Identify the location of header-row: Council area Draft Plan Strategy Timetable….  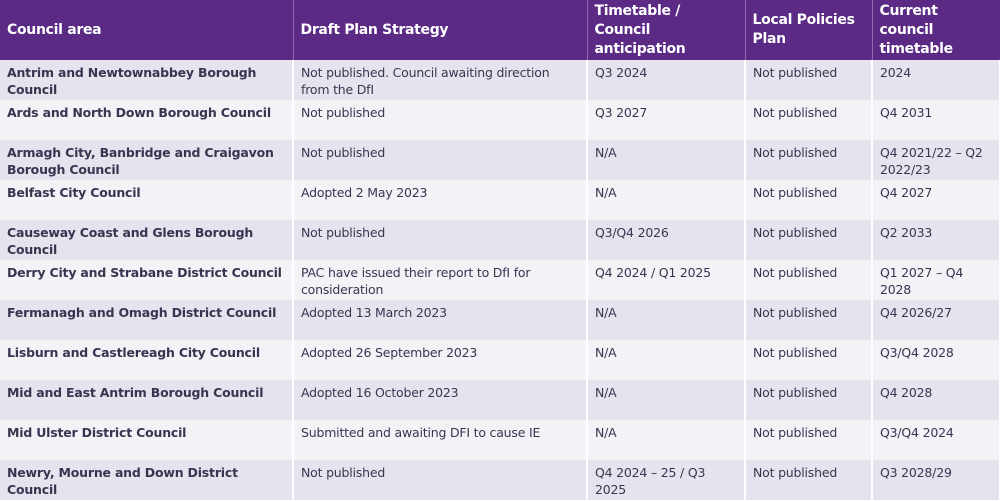
(500, 30).